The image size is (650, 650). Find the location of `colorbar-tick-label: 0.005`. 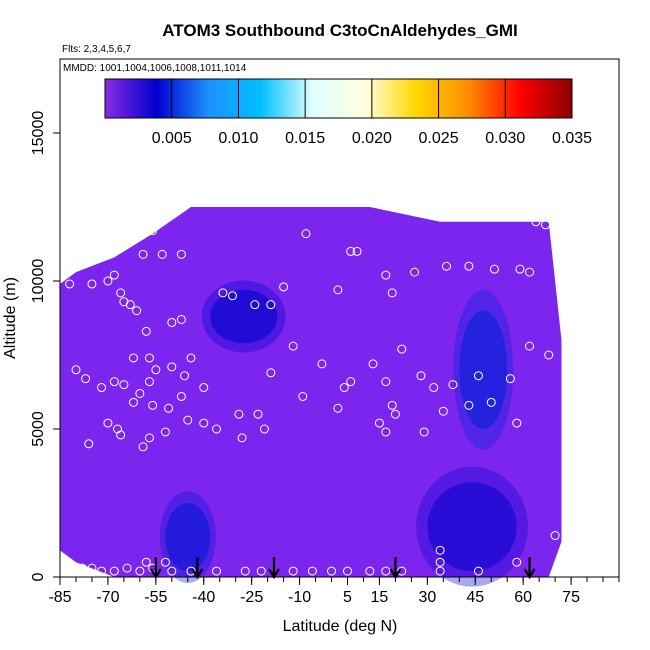

colorbar-tick-label: 0.005 is located at coordinates (172, 138).